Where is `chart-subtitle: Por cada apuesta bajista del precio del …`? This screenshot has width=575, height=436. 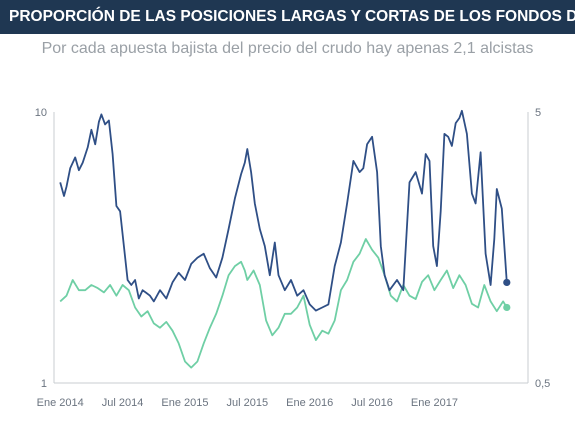
chart-subtitle: Por cada apuesta bajista del precio del … is located at coordinates (287, 48).